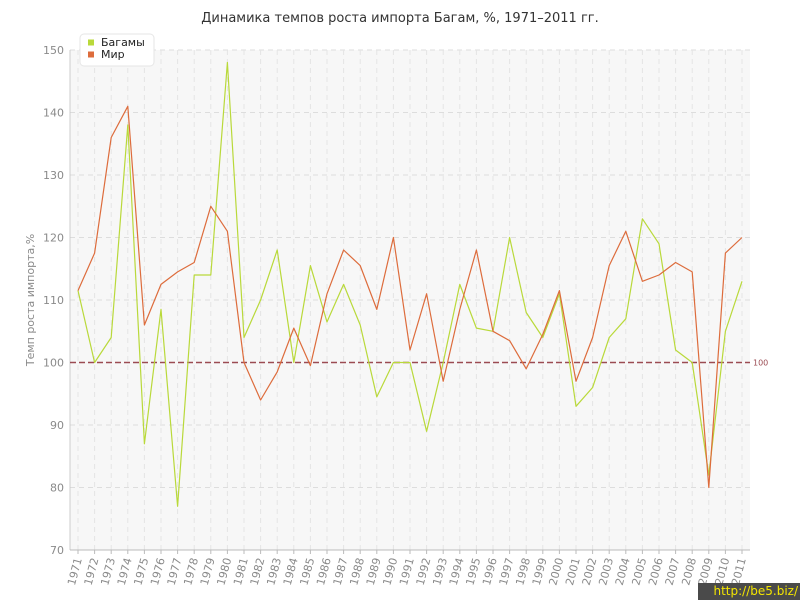 This screenshot has width=800, height=600. I want to click on legend-box, so click(117, 50).